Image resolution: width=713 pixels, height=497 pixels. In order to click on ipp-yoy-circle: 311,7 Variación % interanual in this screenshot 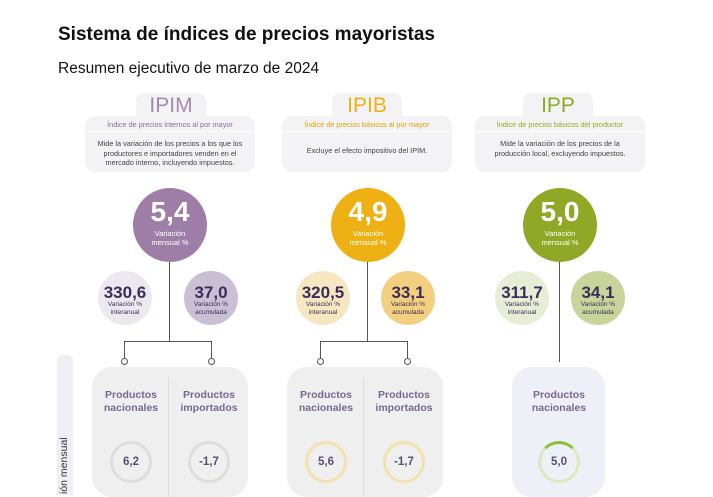, I will do `click(522, 298)`.